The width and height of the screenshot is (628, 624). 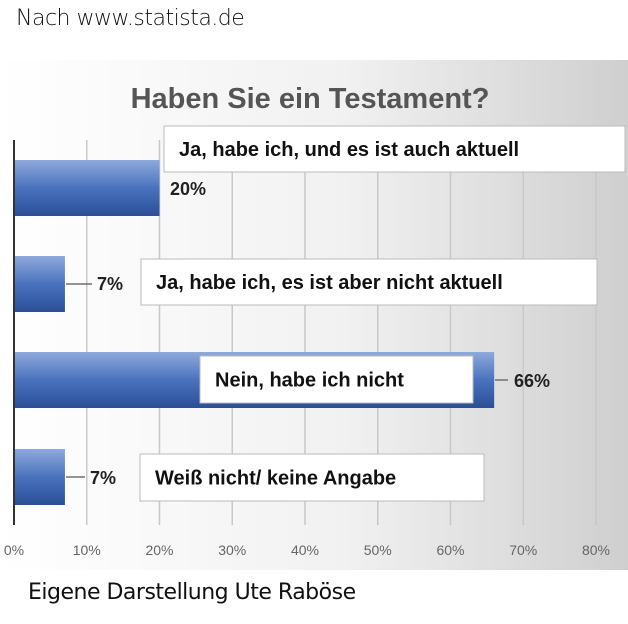 I want to click on x-tick-label: 60%, so click(x=450, y=550).